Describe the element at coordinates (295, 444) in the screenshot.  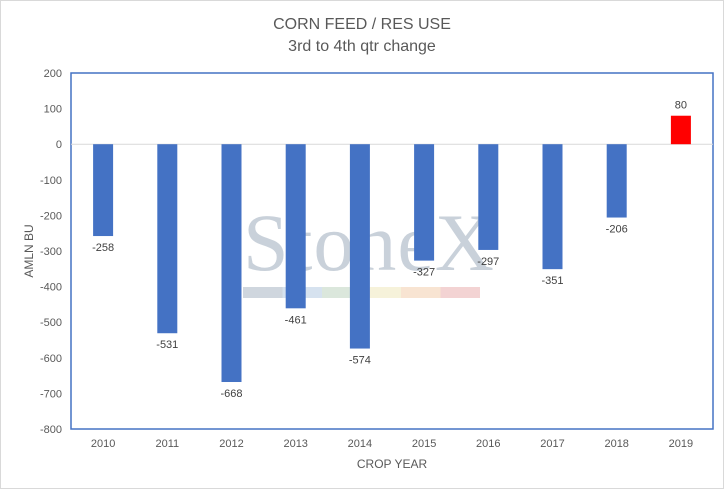
I see `x-tick-label: 2013` at that location.